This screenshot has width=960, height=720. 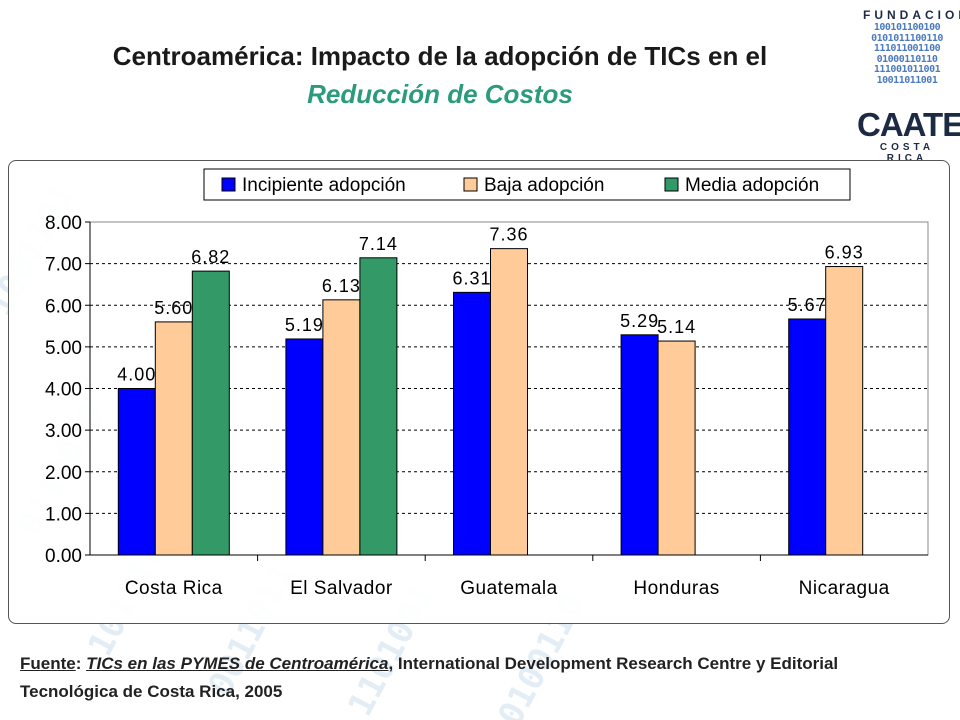 What do you see at coordinates (471, 278) in the screenshot?
I see `data-label: 6.31` at bounding box center [471, 278].